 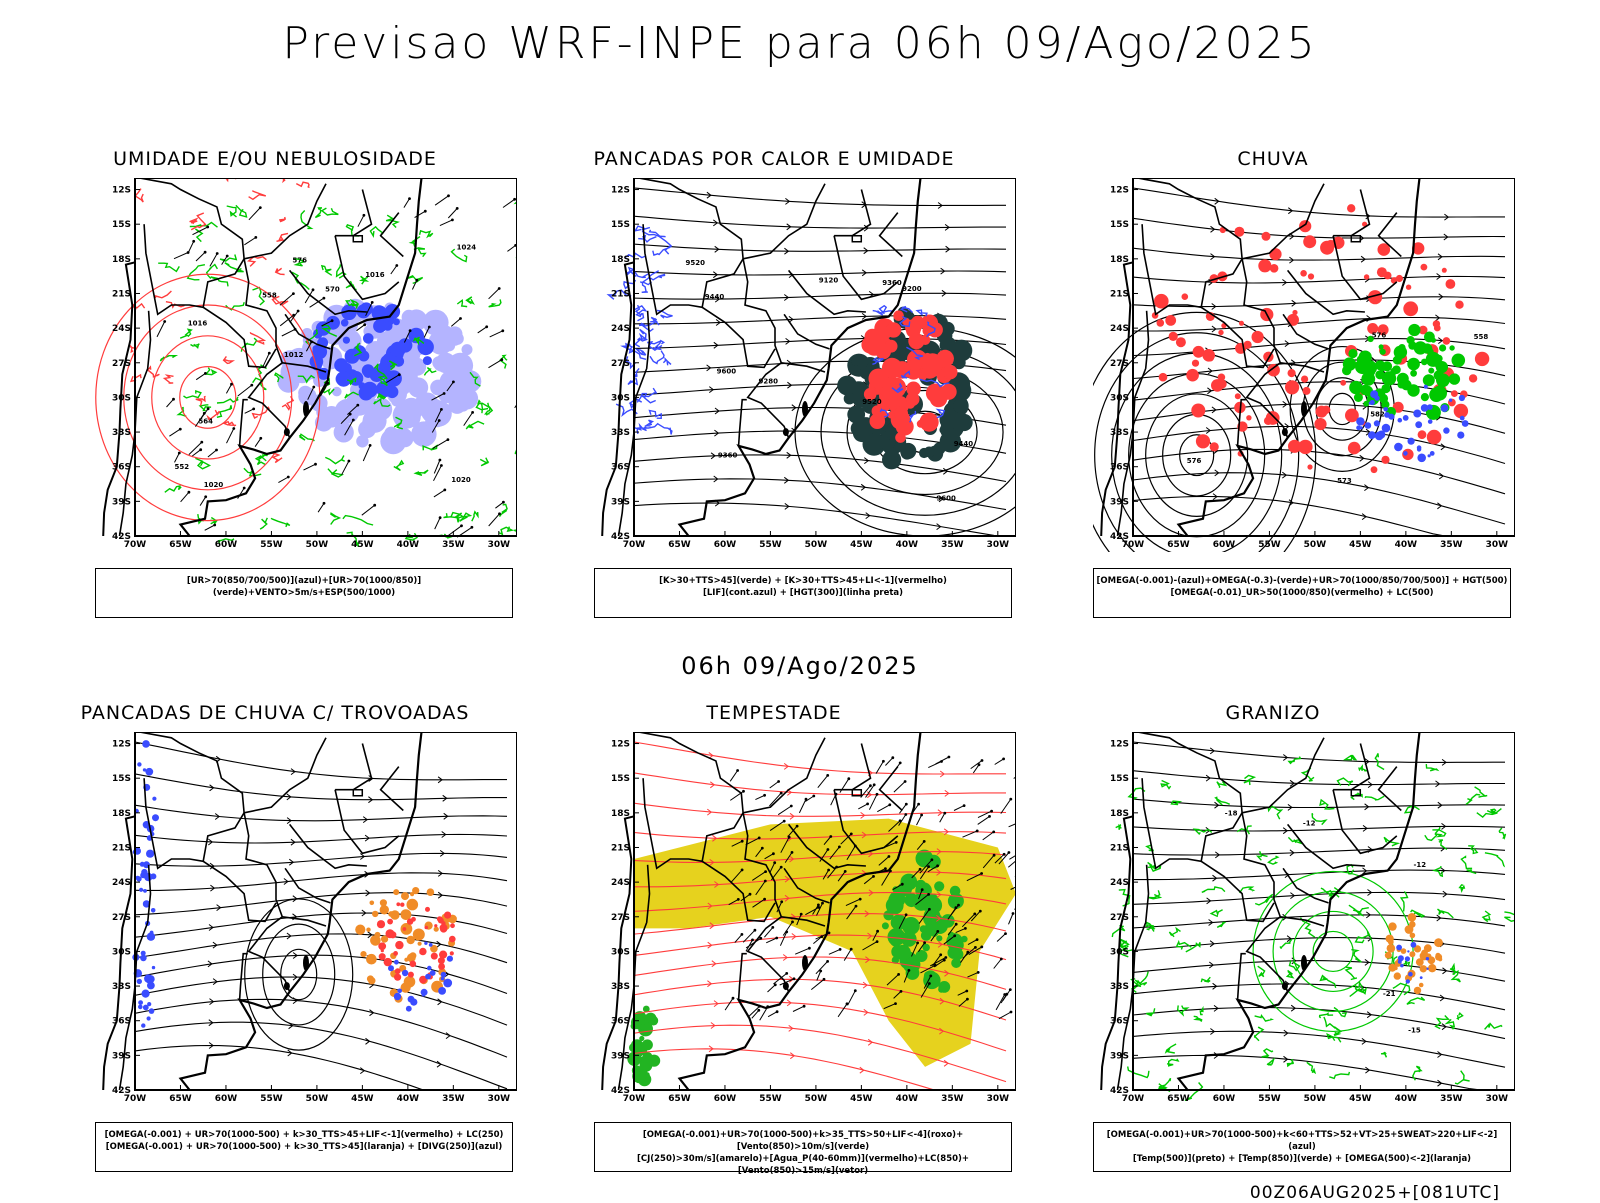 I want to click on lon-tick-label: 40W, so click(x=408, y=545).